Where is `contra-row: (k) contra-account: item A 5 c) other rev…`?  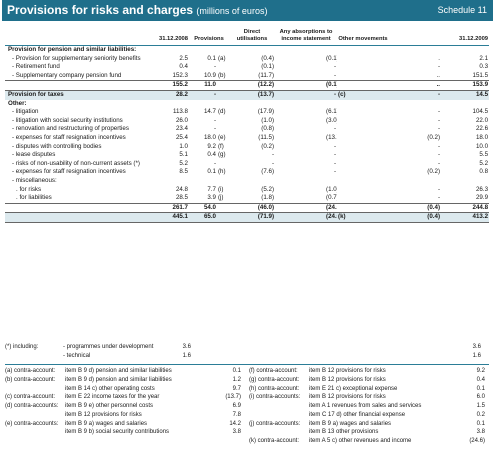
contra-row: (k) contra-account: item A 5 c) other rev… is located at coordinates (369, 441).